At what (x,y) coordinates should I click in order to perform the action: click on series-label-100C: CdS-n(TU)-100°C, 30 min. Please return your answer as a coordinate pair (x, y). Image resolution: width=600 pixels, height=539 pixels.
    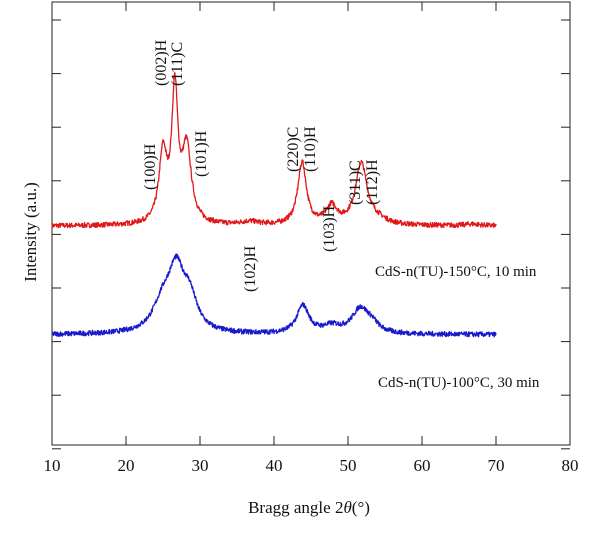
    Looking at the image, I should click on (459, 383).